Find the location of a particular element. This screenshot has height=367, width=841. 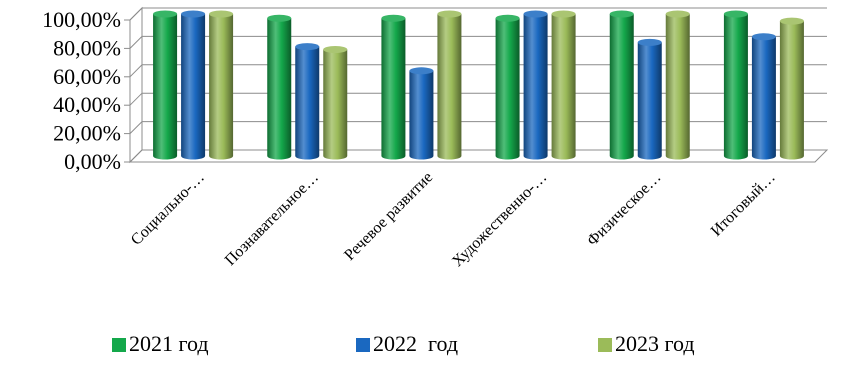

side-wall is located at coordinates (136, 85).